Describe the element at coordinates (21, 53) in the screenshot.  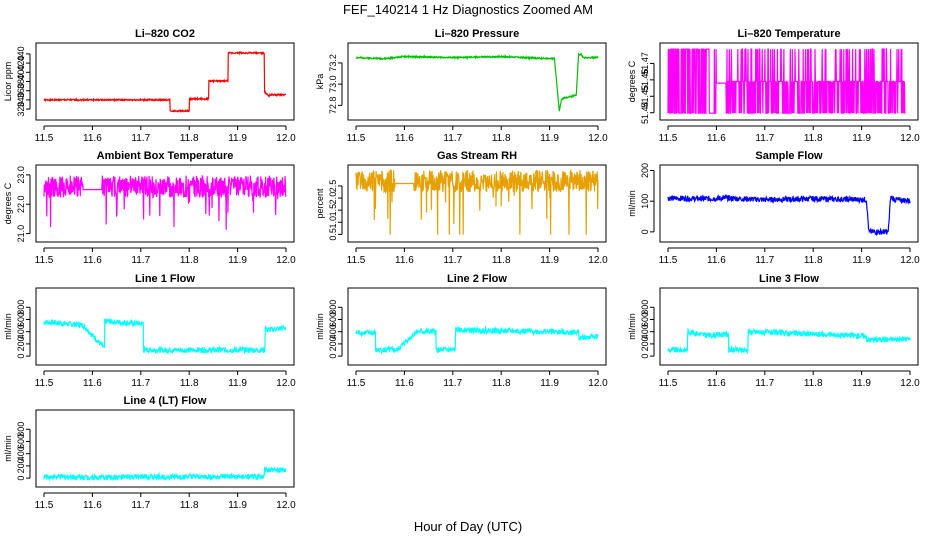
I see `y-tick-label: 440` at that location.